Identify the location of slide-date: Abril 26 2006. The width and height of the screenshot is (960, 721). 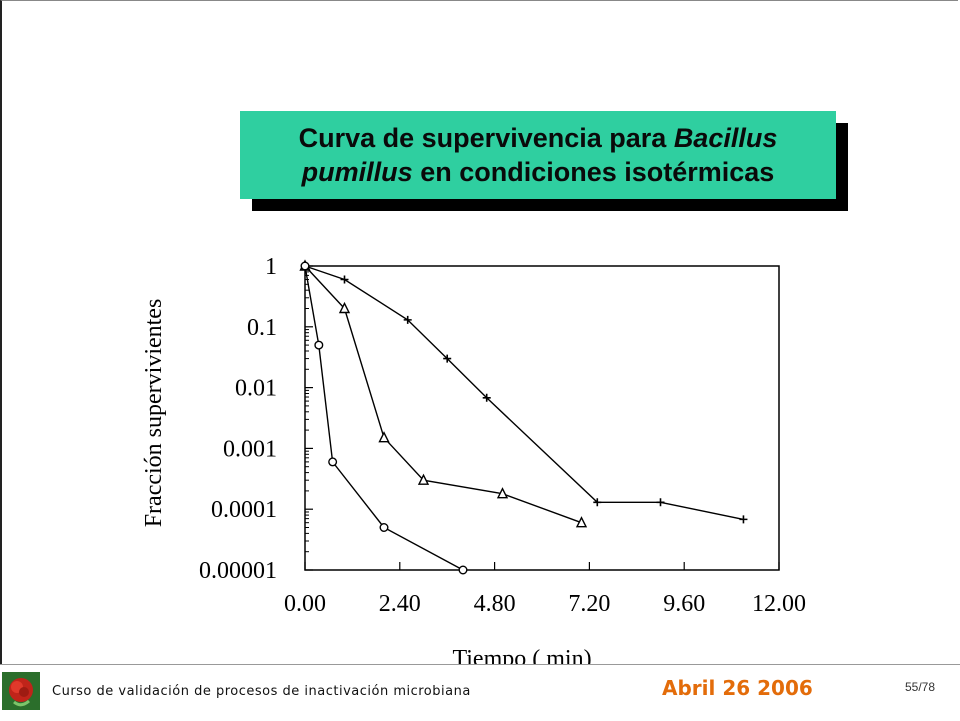
(737, 688).